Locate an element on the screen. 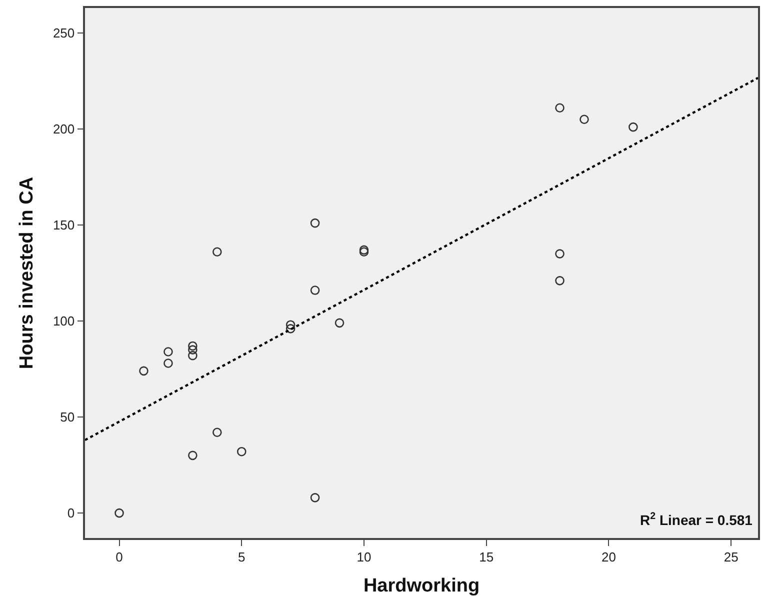 Image resolution: width=762 pixels, height=613 pixels. x-tick-label: 0 is located at coordinates (119, 556).